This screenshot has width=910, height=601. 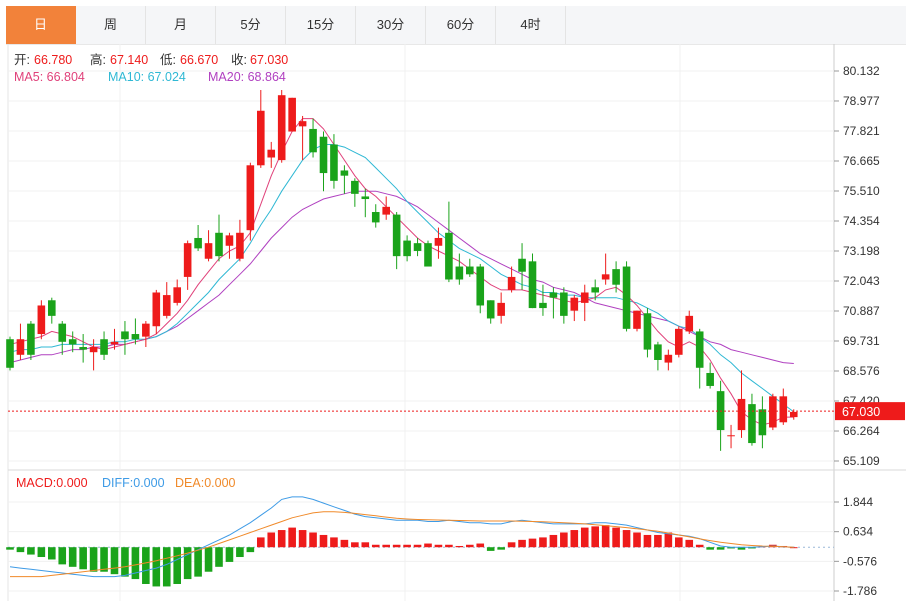 I want to click on price-tick-label-6: 73.198, so click(x=861, y=251).